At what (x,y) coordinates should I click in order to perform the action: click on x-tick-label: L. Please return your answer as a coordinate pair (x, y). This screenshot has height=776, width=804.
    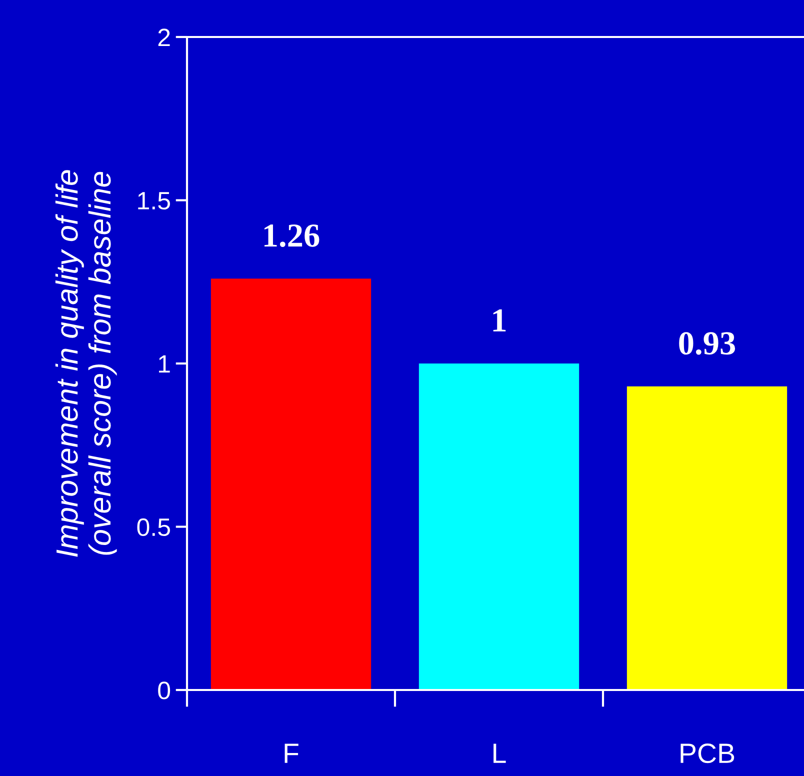
    Looking at the image, I should click on (500, 753).